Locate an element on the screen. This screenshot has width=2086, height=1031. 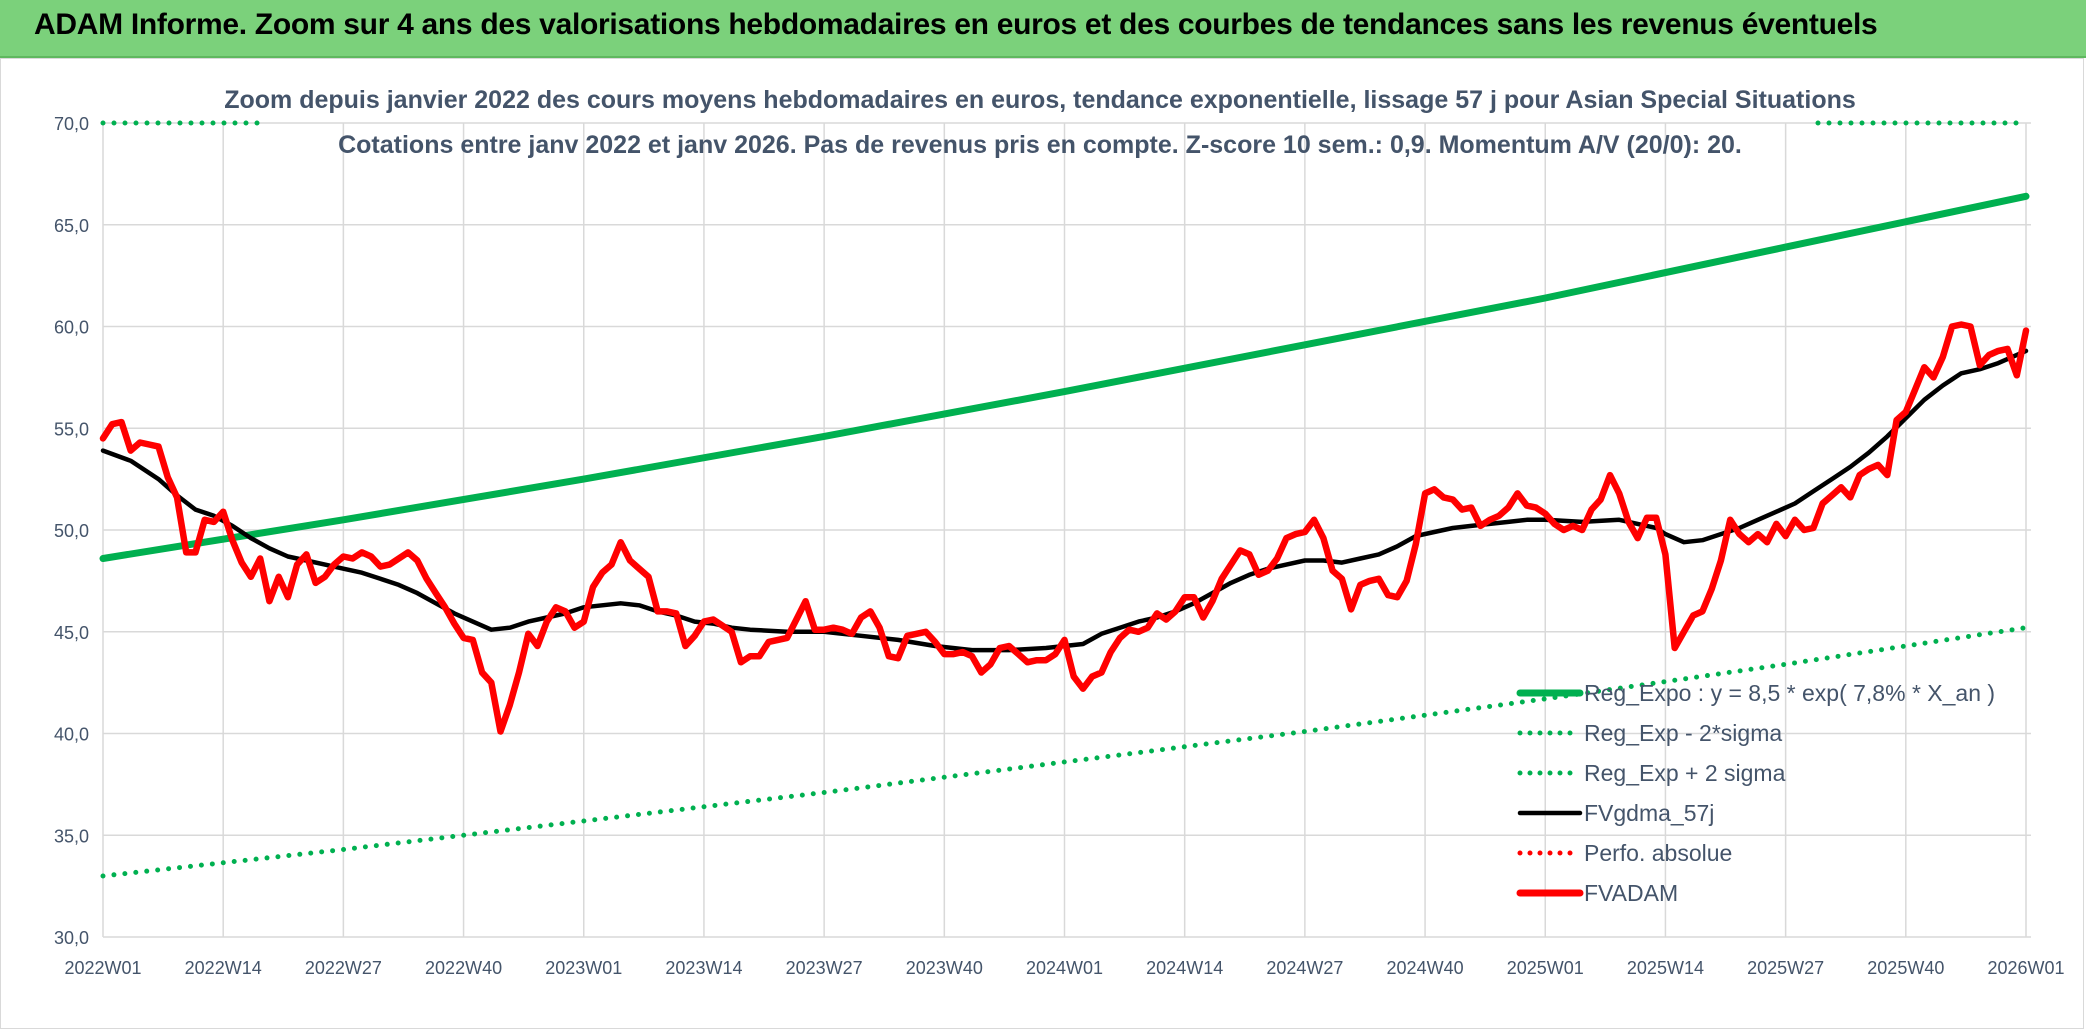
x-tick-label: 2022W14 is located at coordinates (223, 968).